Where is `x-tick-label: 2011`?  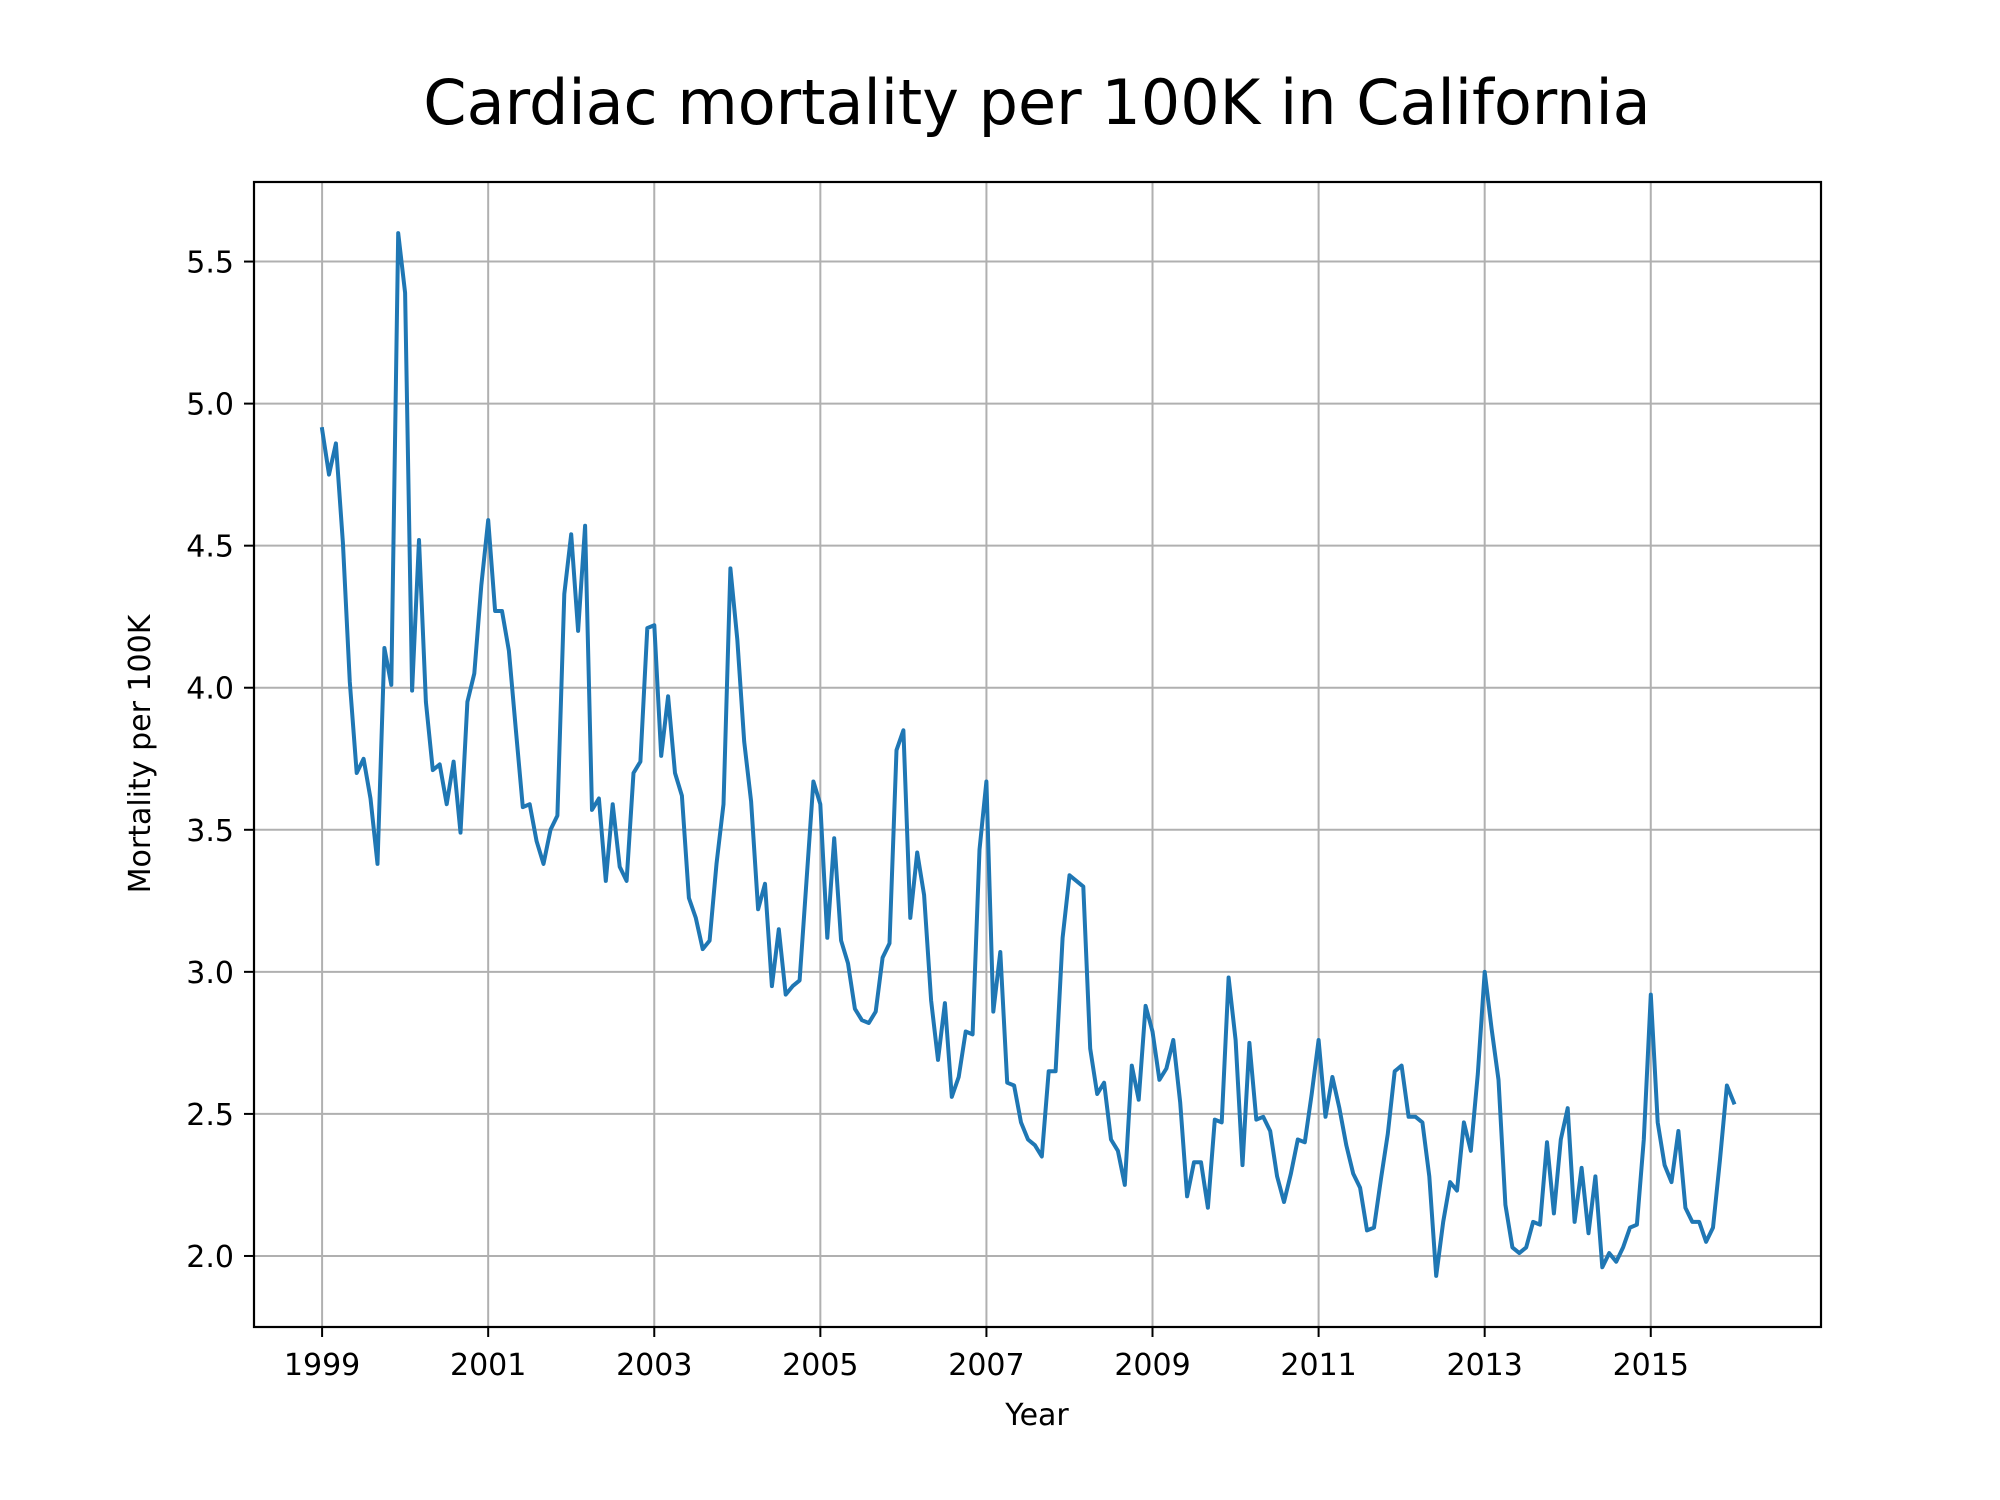
x-tick-label: 2011 is located at coordinates (1318, 1365).